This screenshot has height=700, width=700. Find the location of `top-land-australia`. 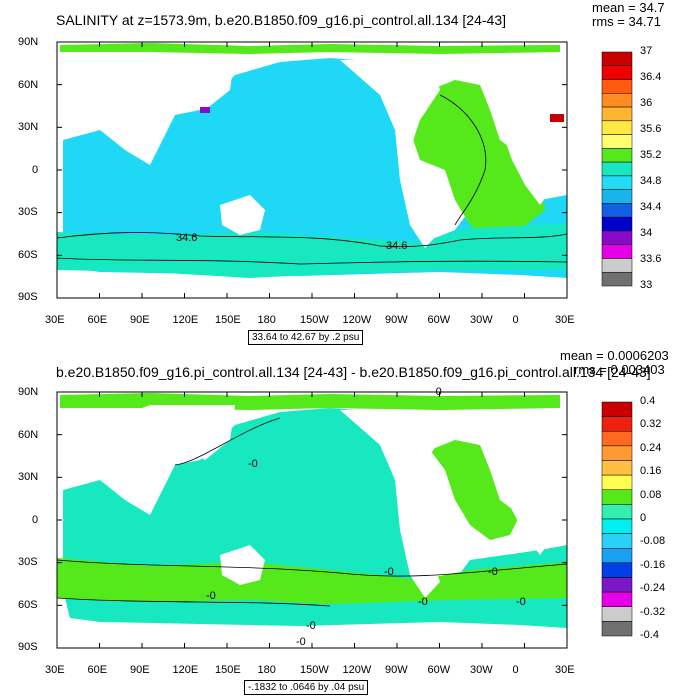

top-land-australia is located at coordinates (242, 215).